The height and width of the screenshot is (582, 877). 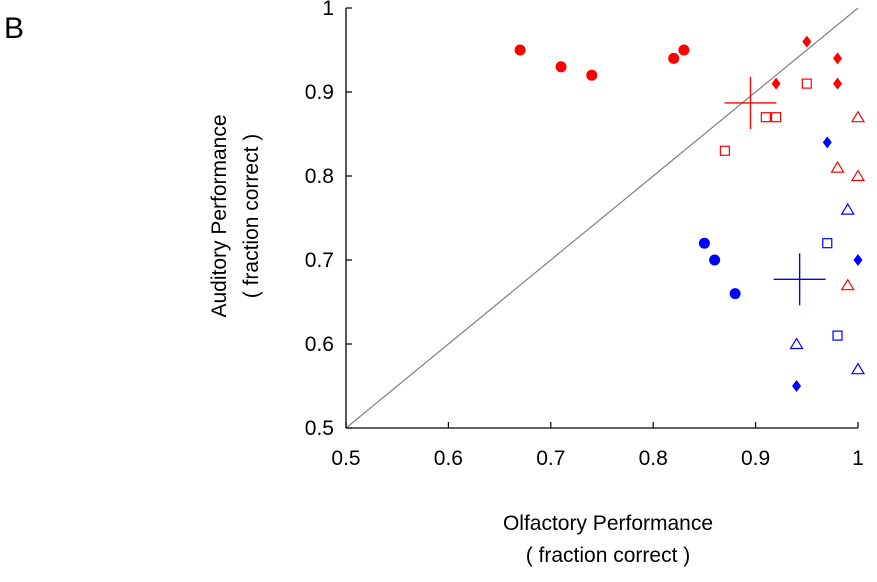 I want to click on x-tick-label: 0.5, so click(x=345, y=458).